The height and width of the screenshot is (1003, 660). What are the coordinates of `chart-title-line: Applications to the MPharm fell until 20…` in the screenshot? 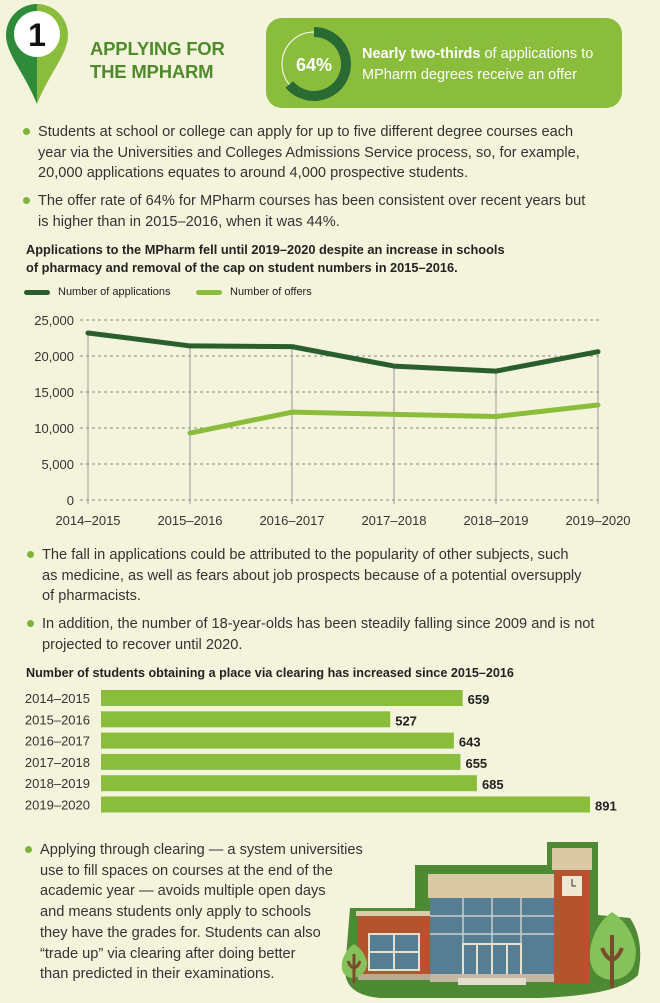 It's located at (265, 249).